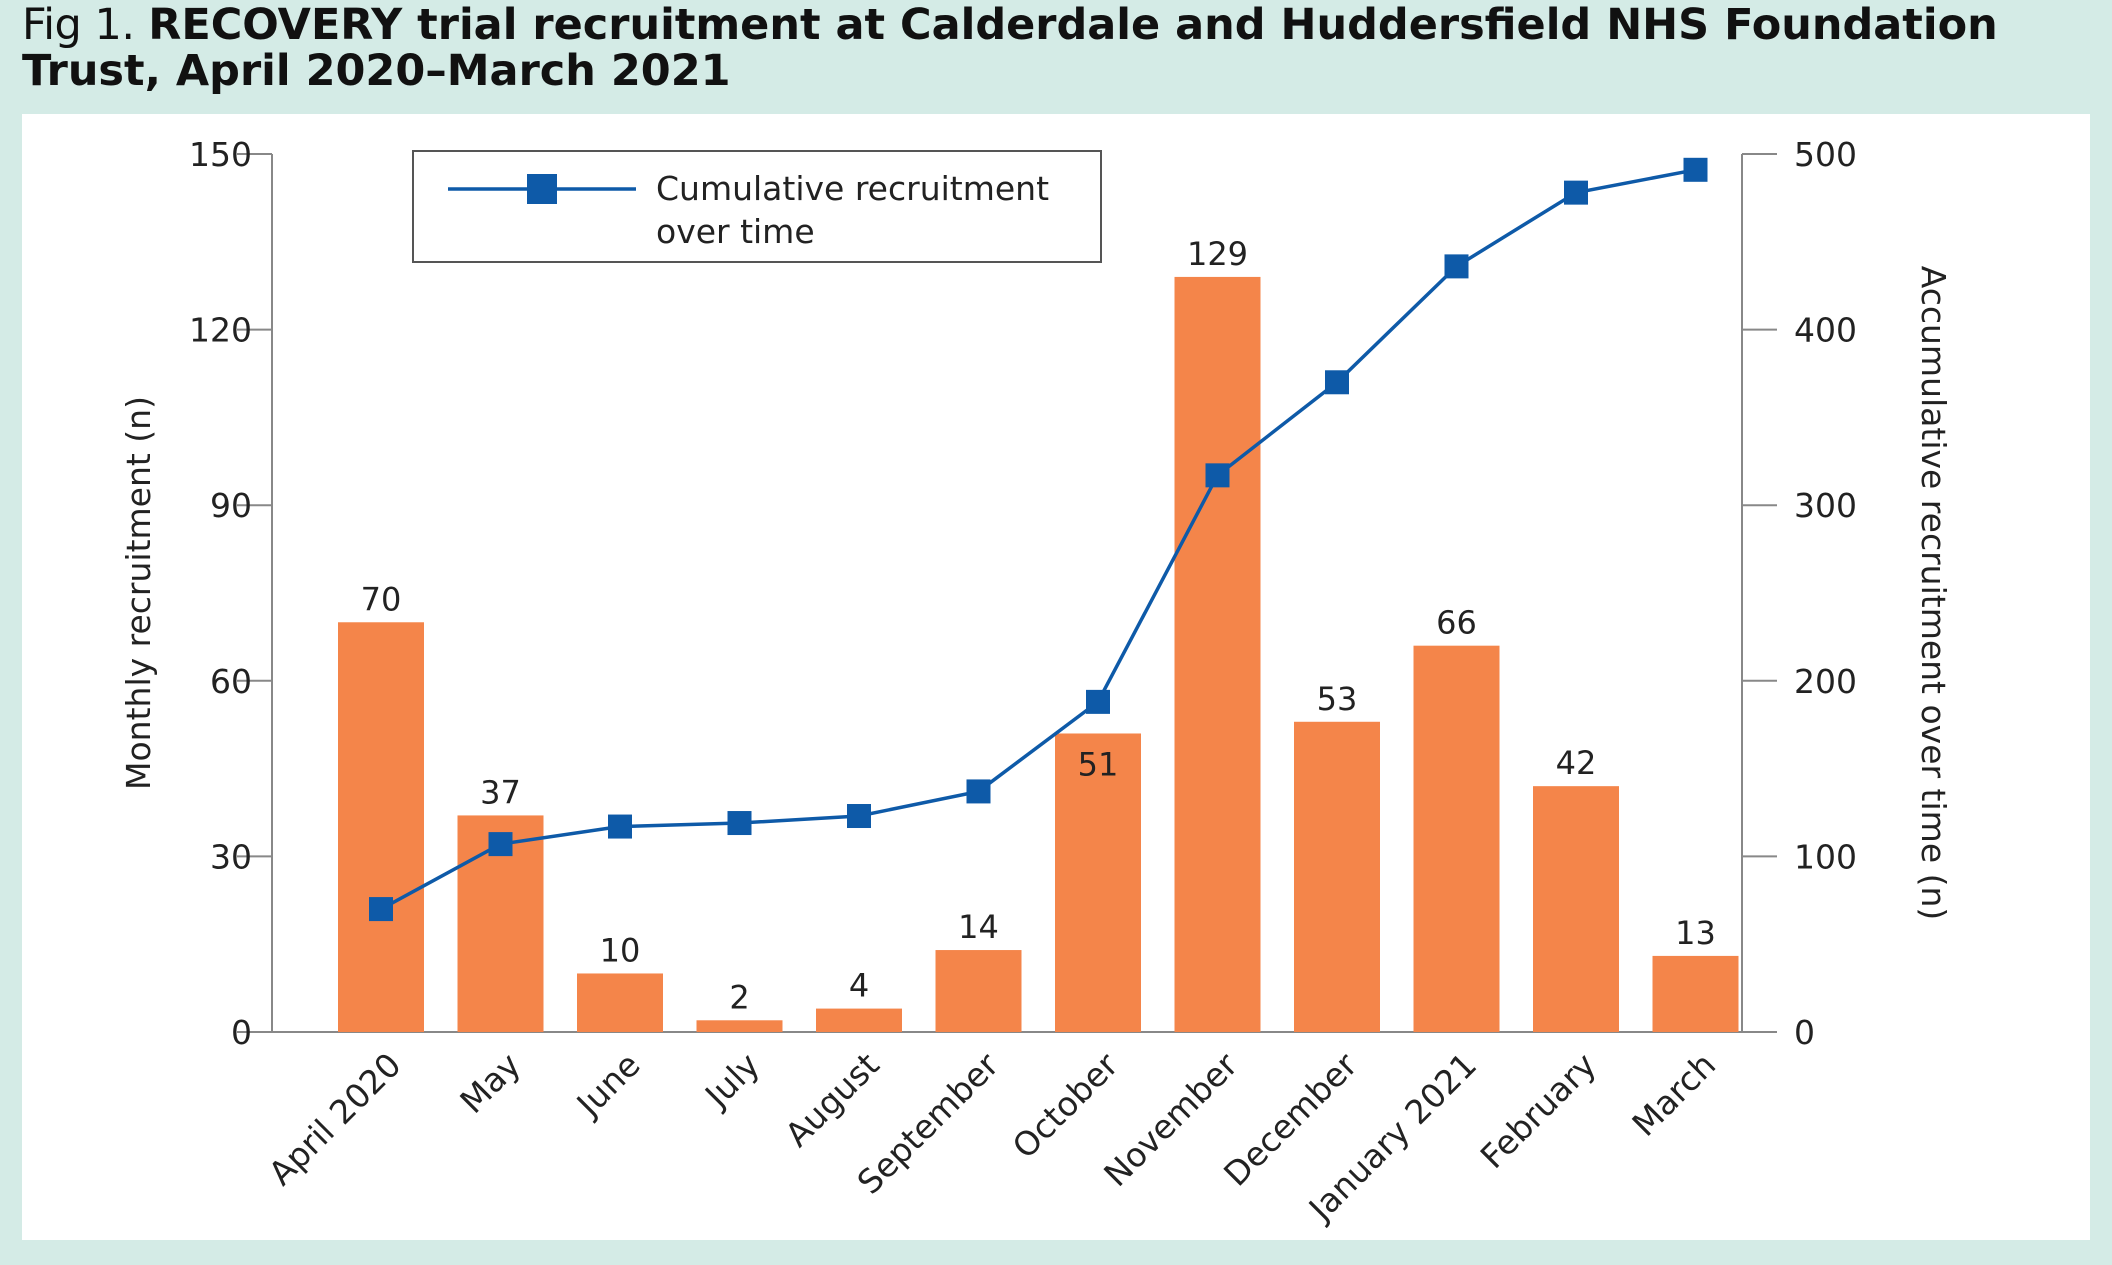 This screenshot has height=1265, width=2112. Describe the element at coordinates (1217, 654) in the screenshot. I see `bar-november` at that location.